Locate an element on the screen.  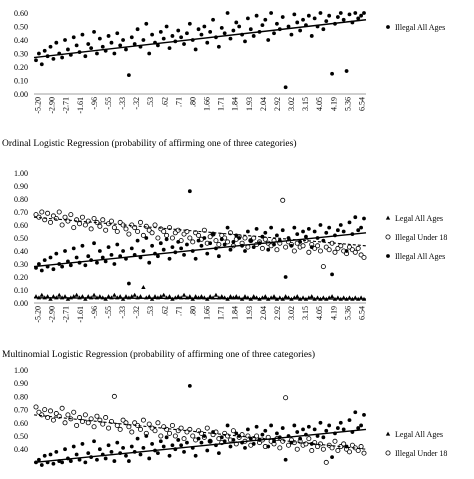
x-tick-label: 1.66 is located at coordinates (207, 104).